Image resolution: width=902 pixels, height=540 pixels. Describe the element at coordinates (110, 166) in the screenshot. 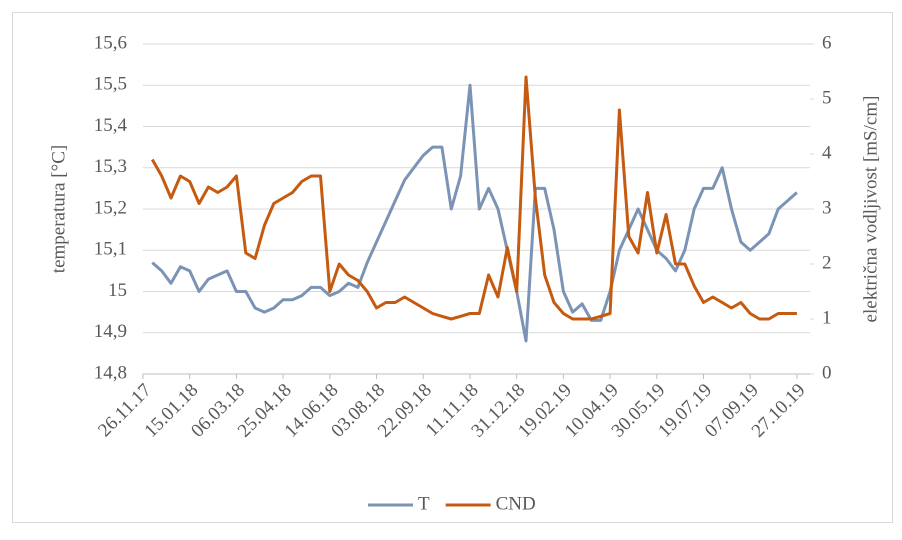

I see `y-tick-label: 15,3` at that location.